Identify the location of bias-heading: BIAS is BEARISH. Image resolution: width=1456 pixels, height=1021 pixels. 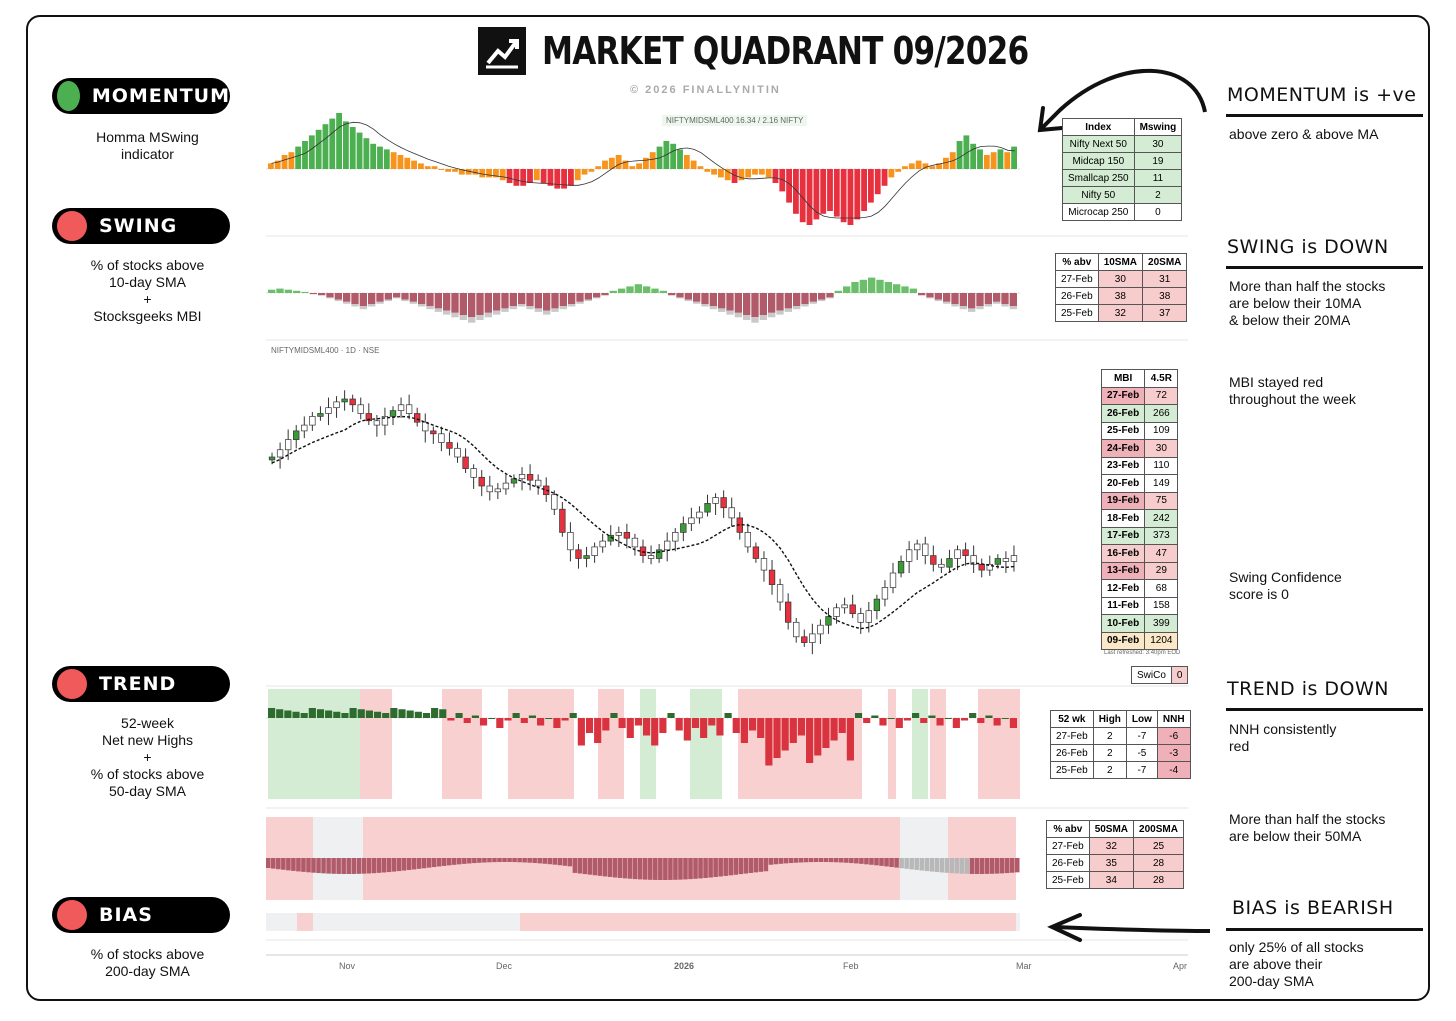
(1313, 908).